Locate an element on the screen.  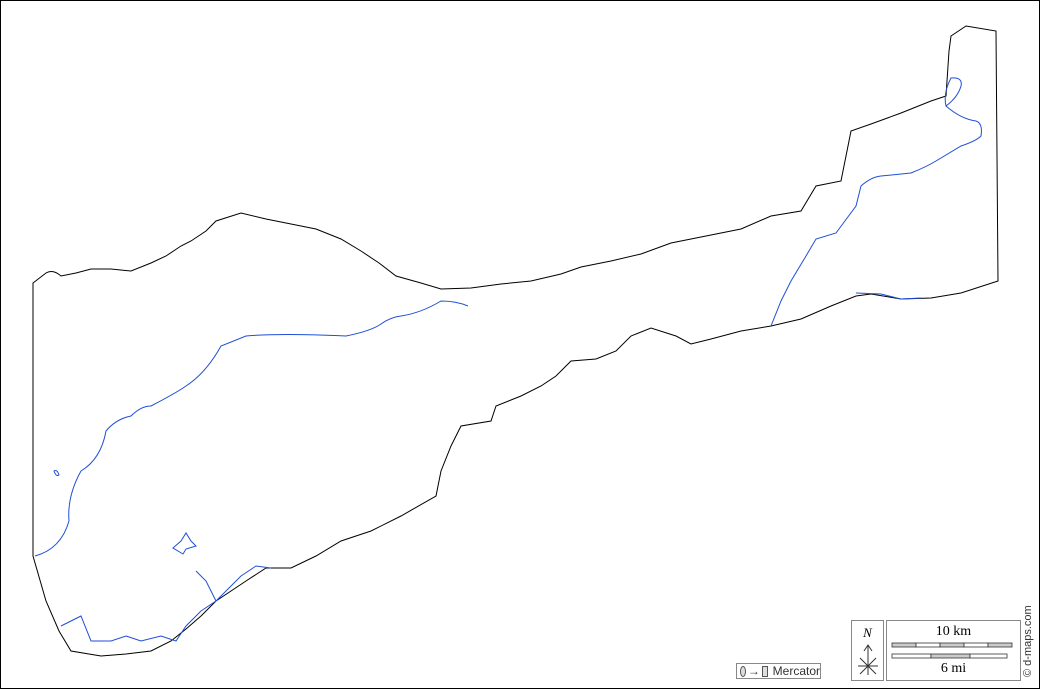
river-east is located at coordinates (876, 202).